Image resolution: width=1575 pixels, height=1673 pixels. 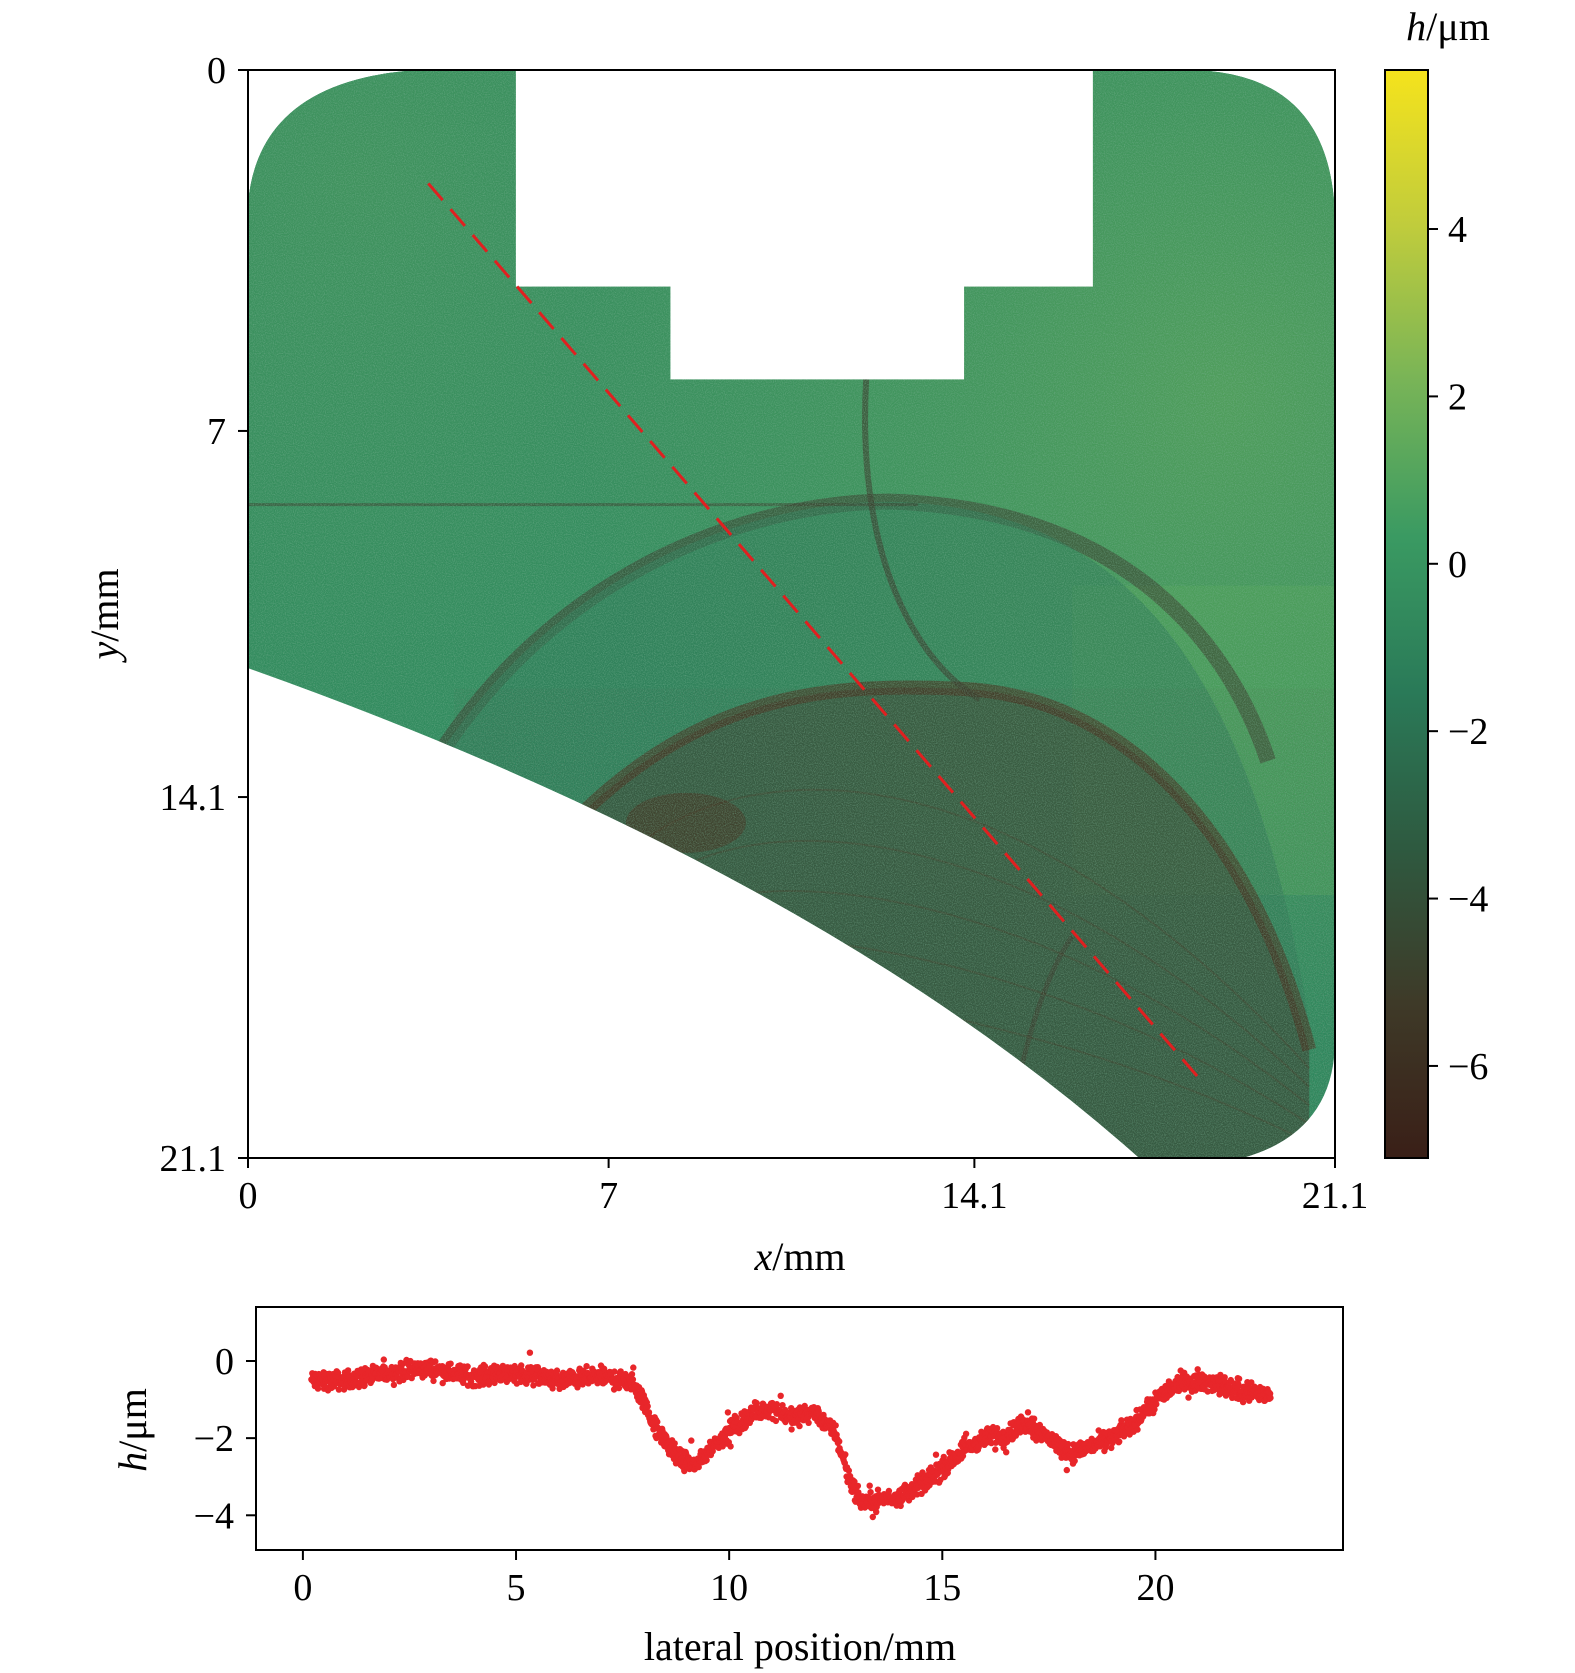 I want to click on y-tick-label: 7, so click(x=216, y=432).